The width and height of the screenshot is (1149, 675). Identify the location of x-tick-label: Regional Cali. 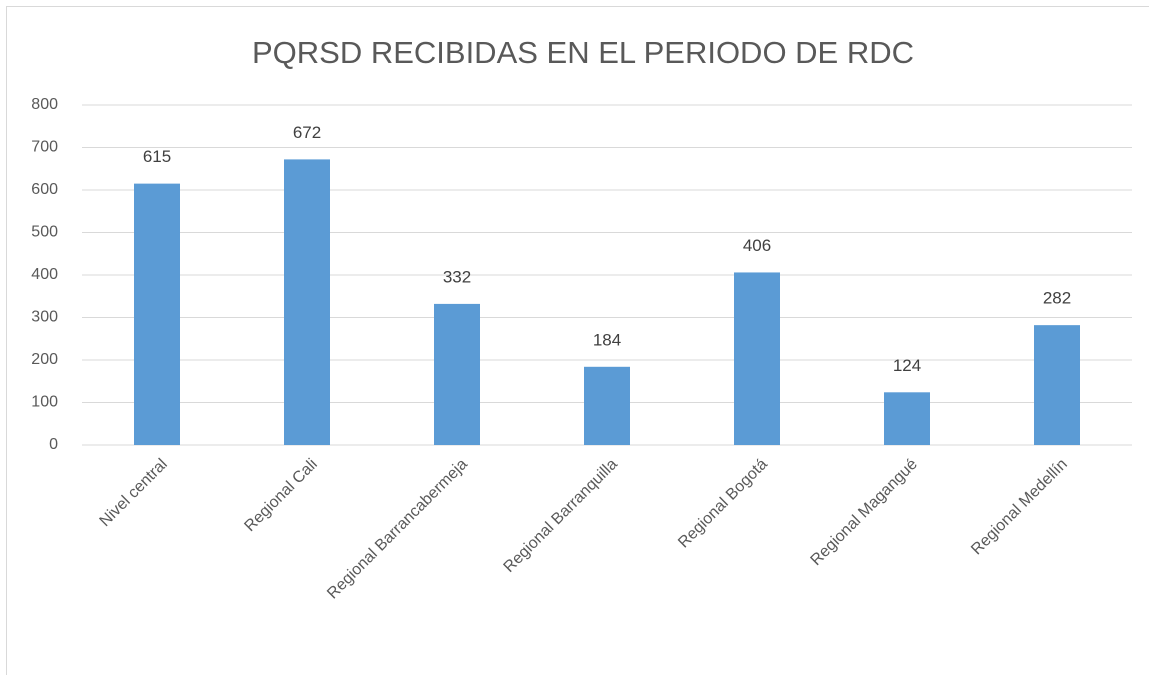
(280, 495).